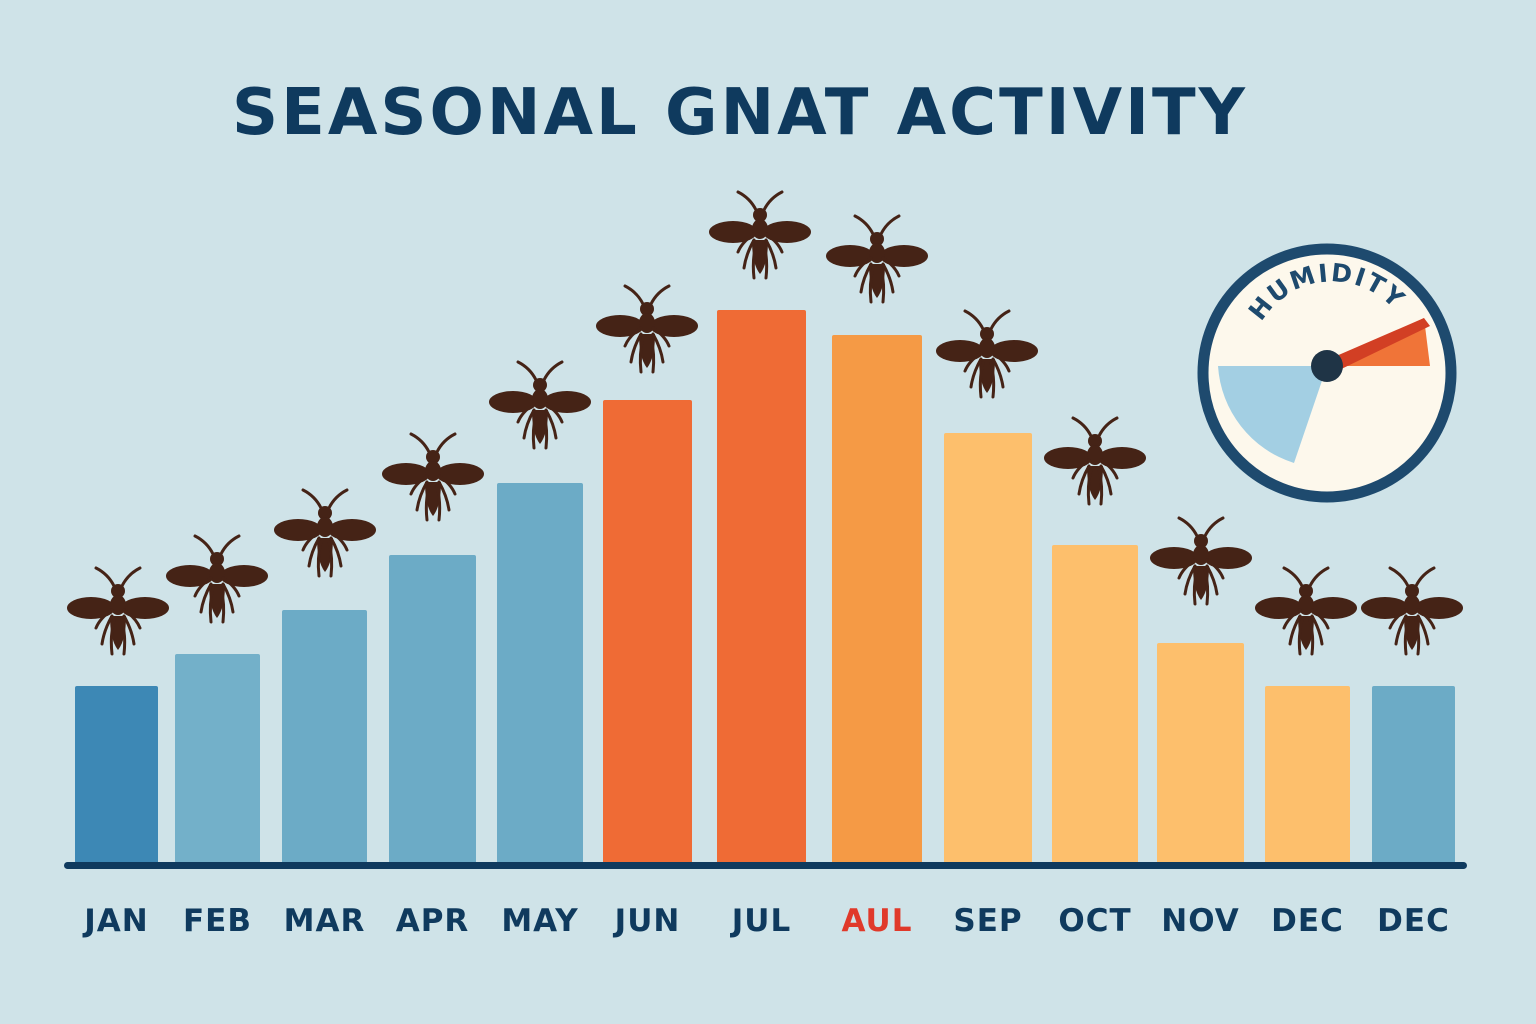 Image resolution: width=1536 pixels, height=1024 pixels. What do you see at coordinates (1200, 753) in the screenshot?
I see `bar-nov` at bounding box center [1200, 753].